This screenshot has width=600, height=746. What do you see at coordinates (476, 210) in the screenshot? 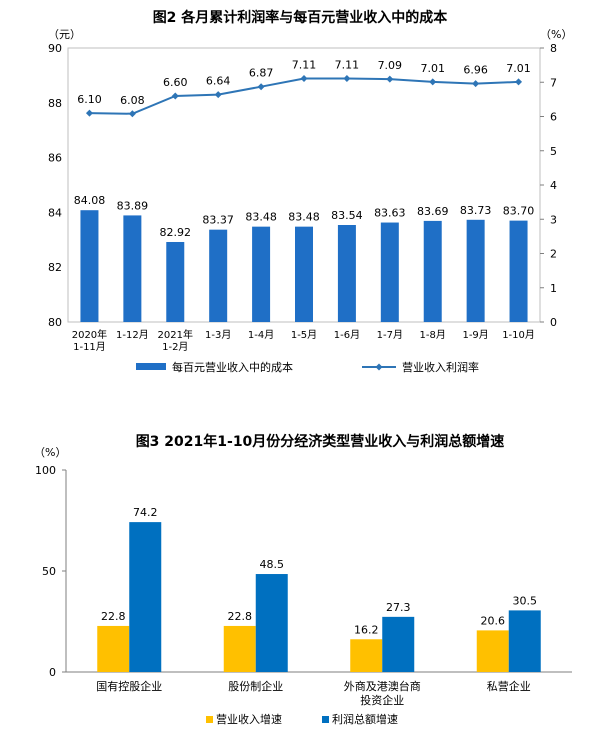
I see `chart-2-bar-data-label: 83.73` at bounding box center [476, 210].